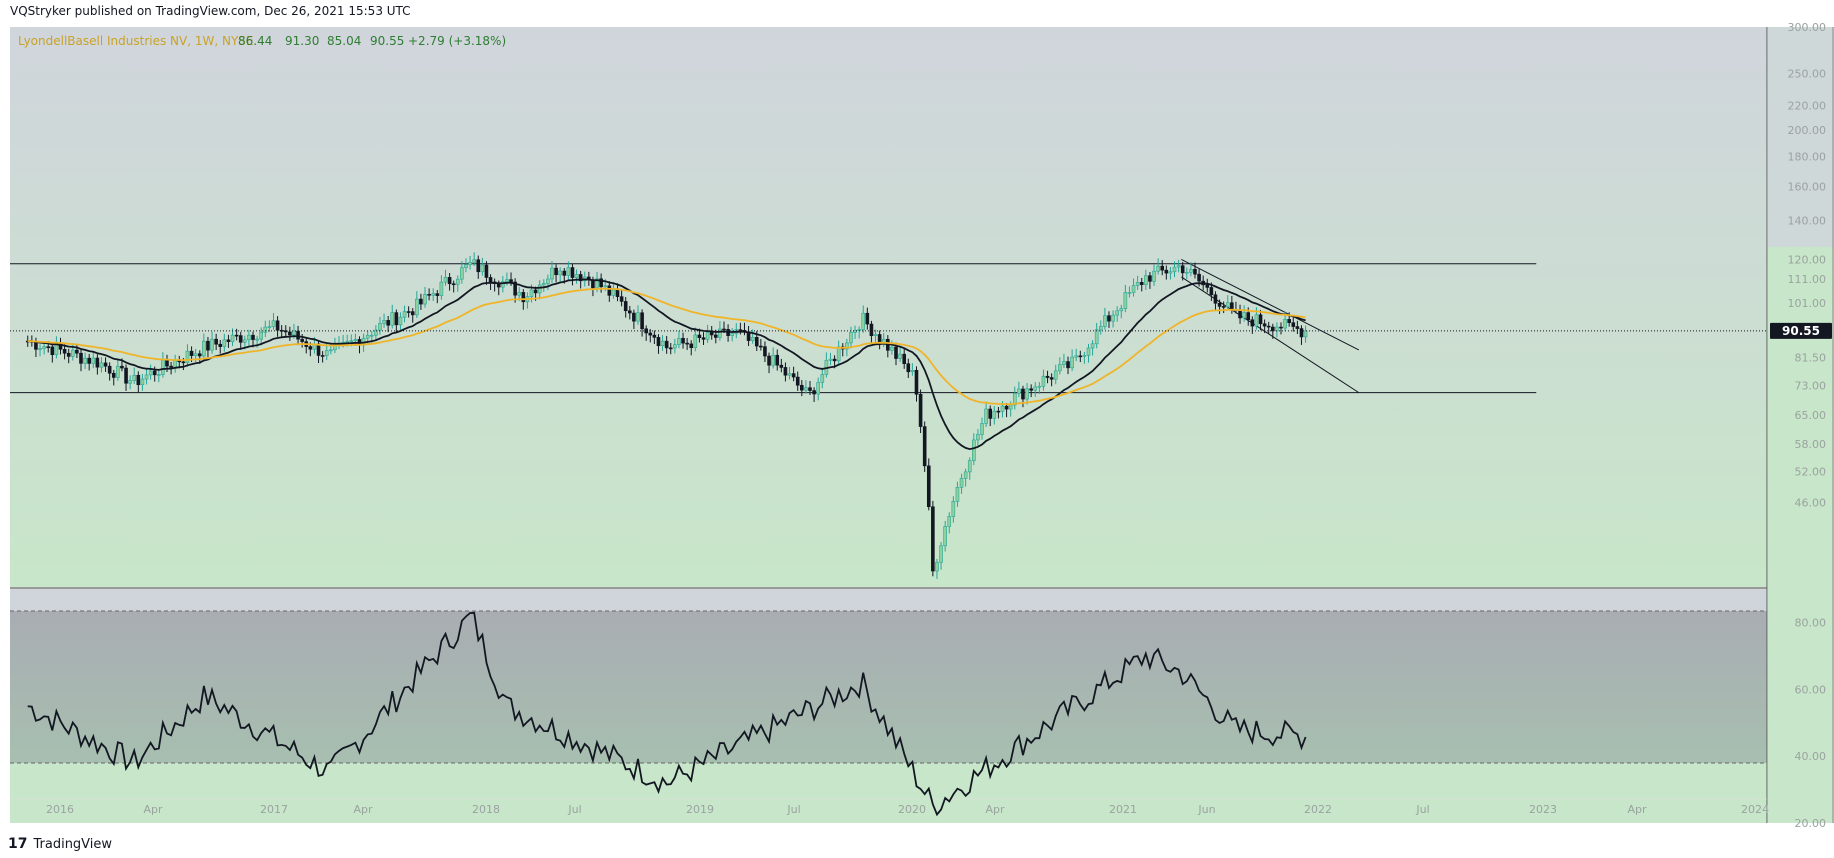  What do you see at coordinates (1637, 809) in the screenshot?
I see `time-tick-label: Apr` at bounding box center [1637, 809].